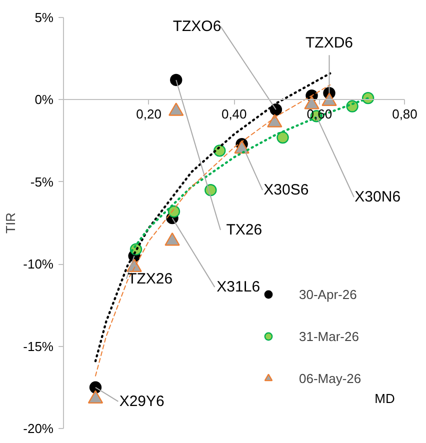  What do you see at coordinates (377, 197) in the screenshot?
I see `annotation: X30N6` at bounding box center [377, 197].